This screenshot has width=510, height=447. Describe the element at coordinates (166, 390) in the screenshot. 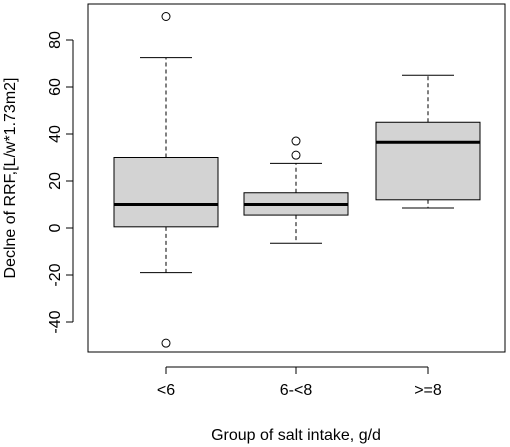

I see `x-tick-label: <6` at that location.